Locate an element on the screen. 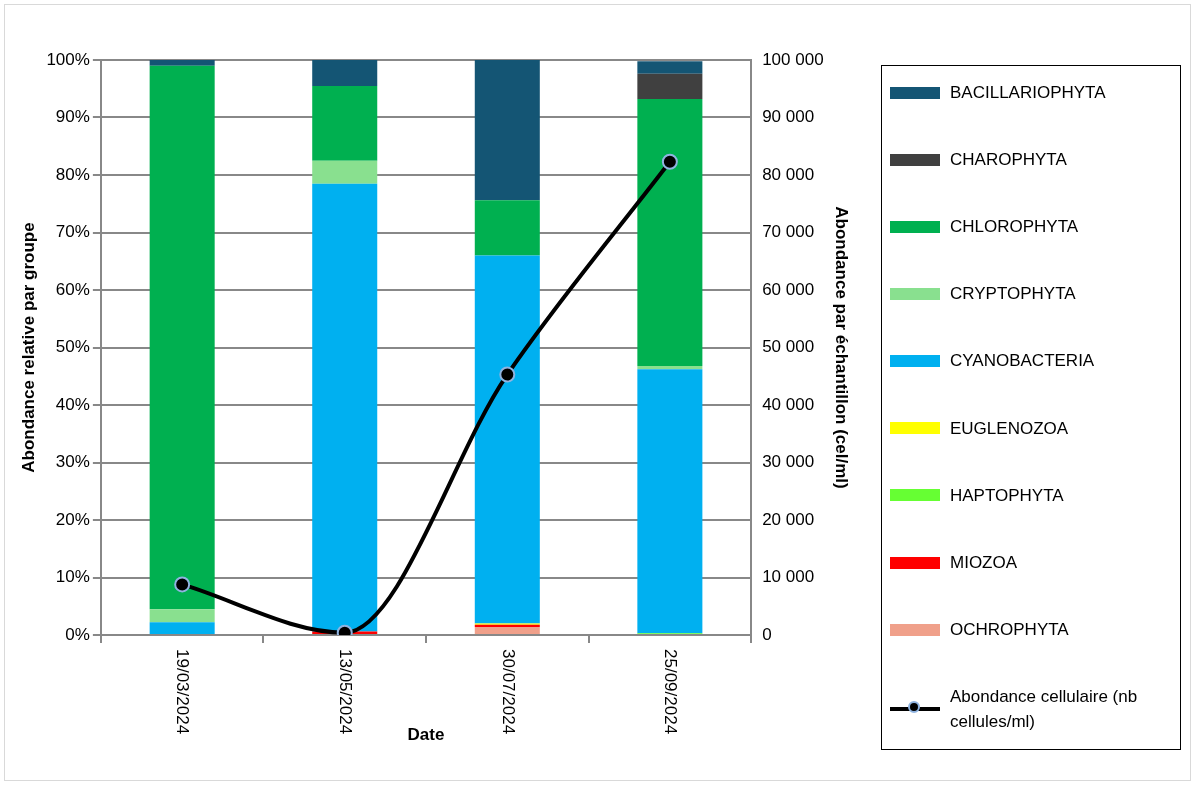 The width and height of the screenshot is (1197, 785). y2-tick-label: 90 000 is located at coordinates (788, 117).